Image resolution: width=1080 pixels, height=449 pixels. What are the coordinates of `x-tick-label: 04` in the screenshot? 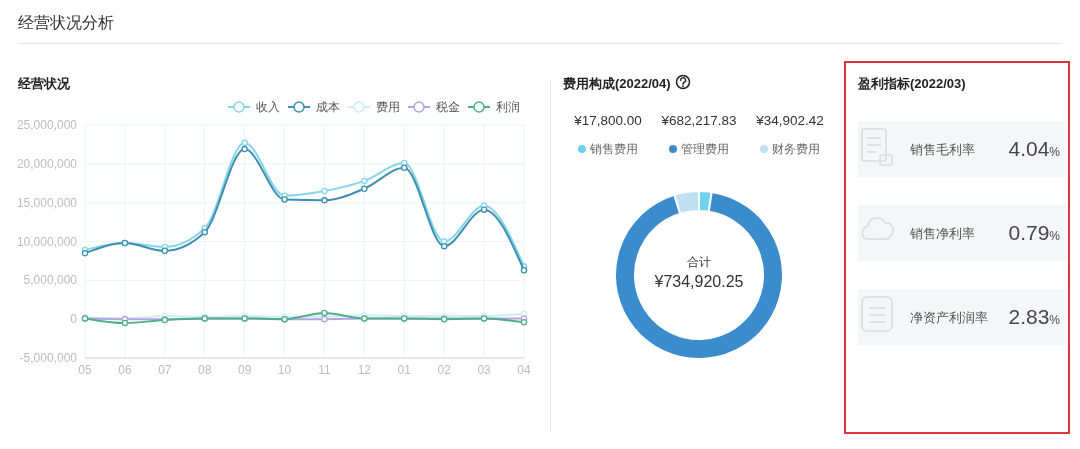 It's located at (524, 370).